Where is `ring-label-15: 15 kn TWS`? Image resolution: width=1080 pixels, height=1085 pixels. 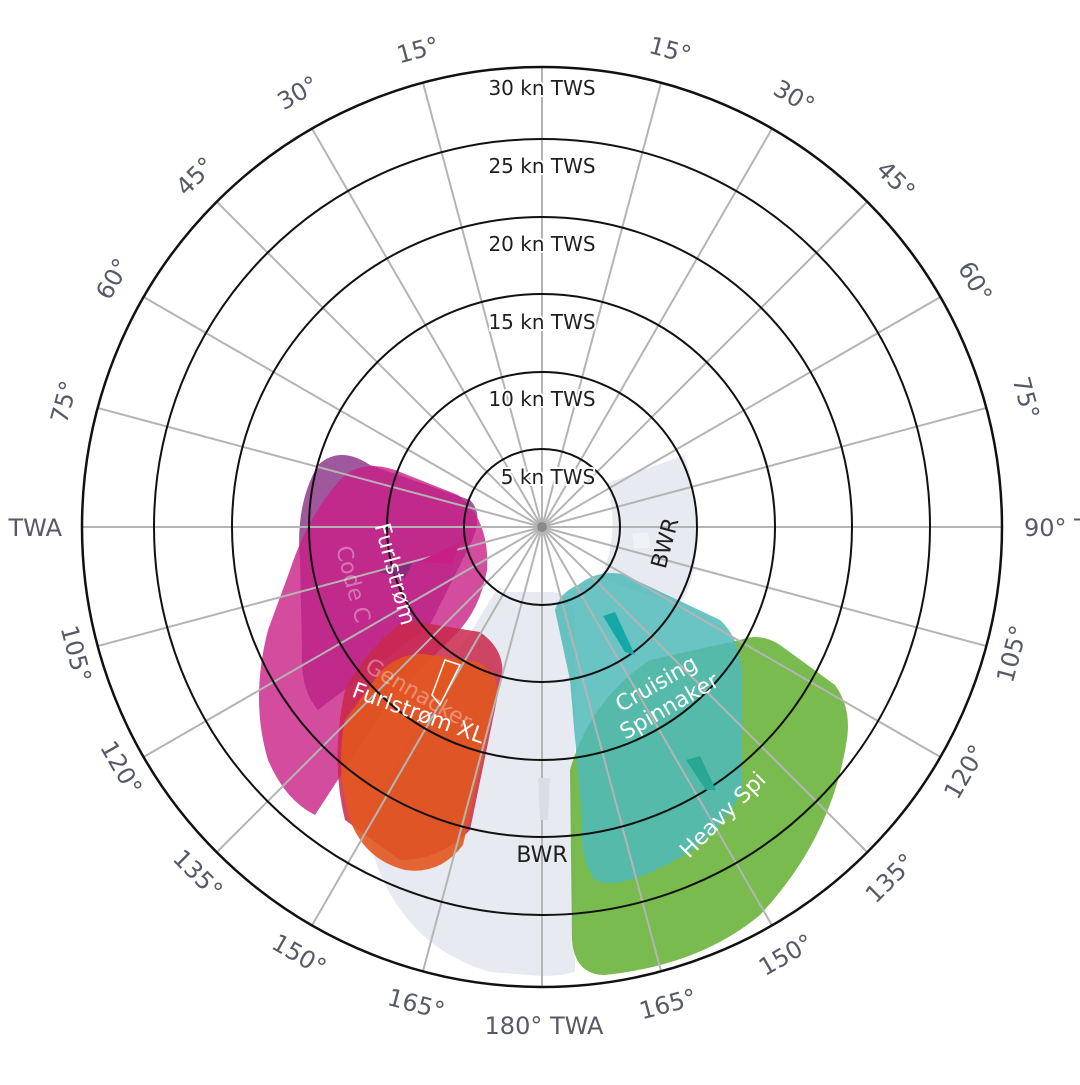 ring-label-15: 15 kn TWS is located at coordinates (541, 322).